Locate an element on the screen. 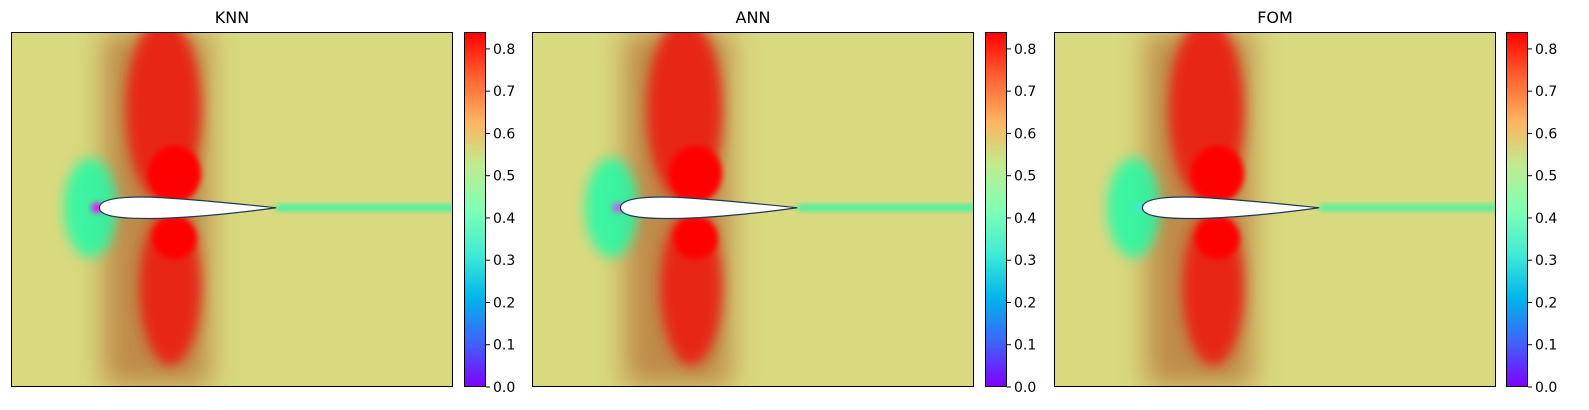  panel-title: ANN is located at coordinates (753, 17).